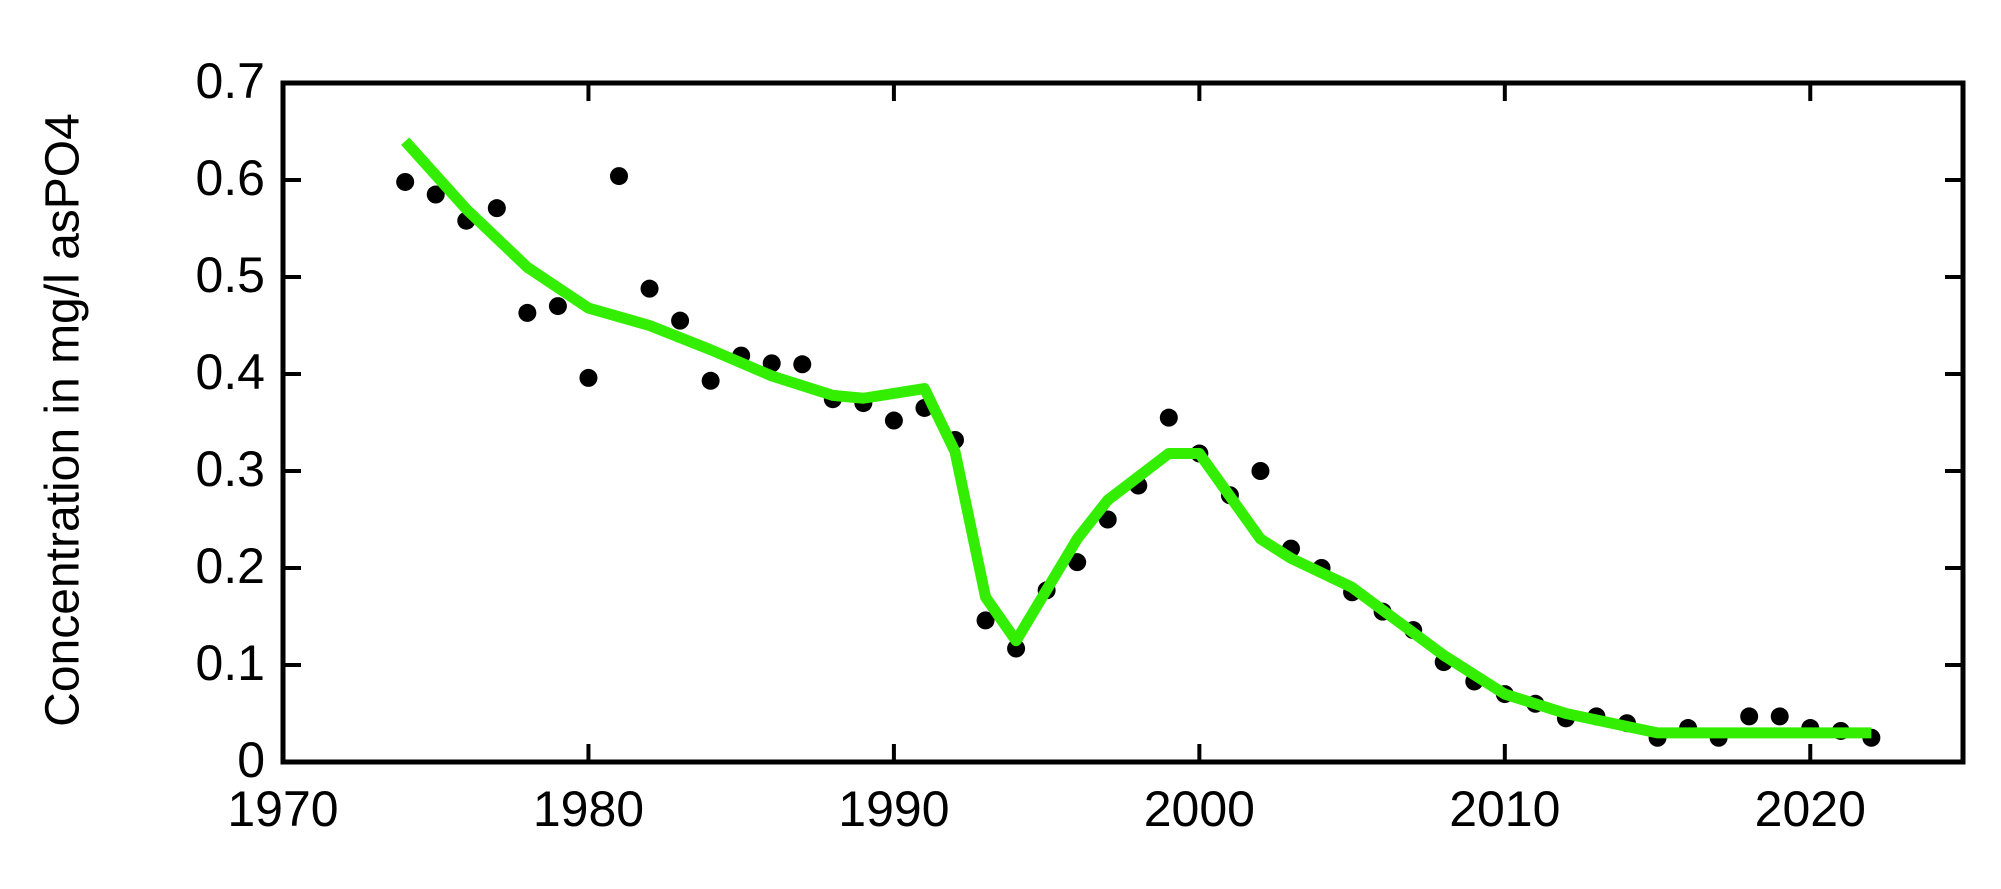  What do you see at coordinates (230, 372) in the screenshot?
I see `y-tick-label: 0.4` at bounding box center [230, 372].